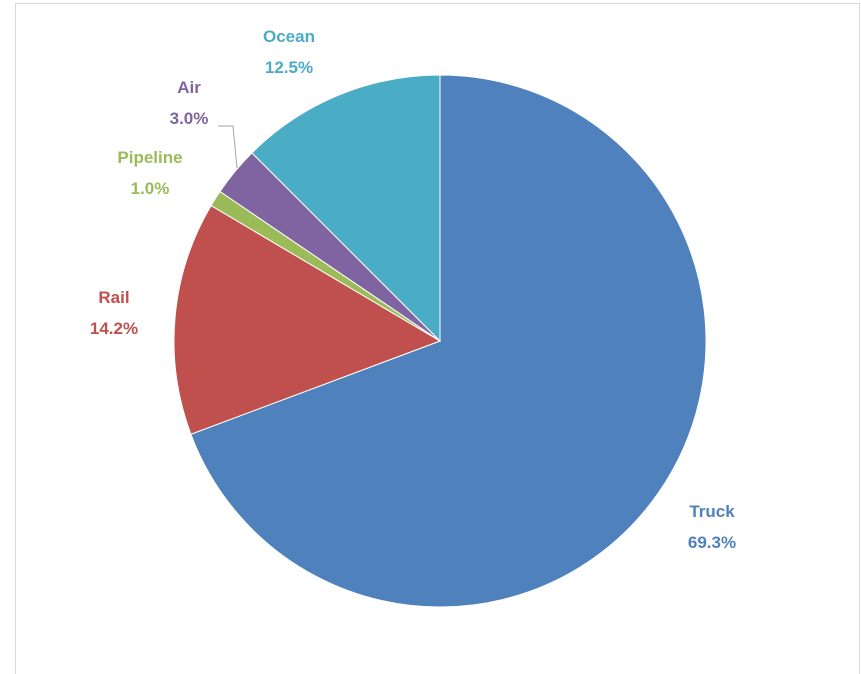  What do you see at coordinates (149, 157) in the screenshot?
I see `slice-label-pipeline-name: Pipeline` at bounding box center [149, 157].